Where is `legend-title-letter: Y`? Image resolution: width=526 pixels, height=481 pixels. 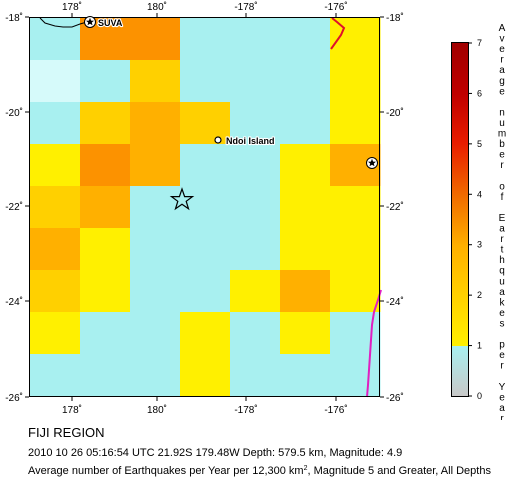
legend-title-letter: Y is located at coordinates (502, 387).